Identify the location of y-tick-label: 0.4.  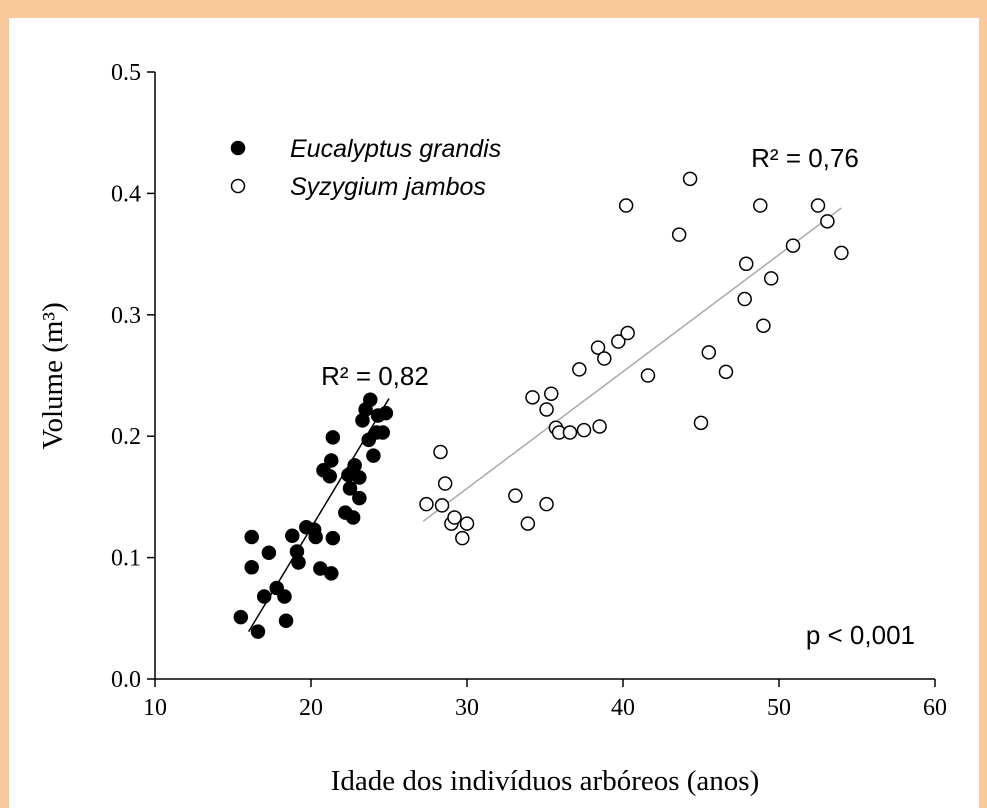
(126, 194).